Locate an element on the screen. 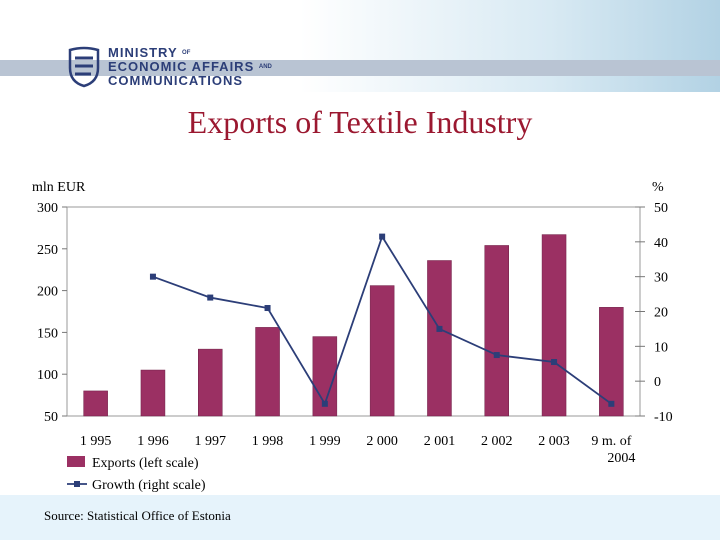 The image size is (720, 540). x-axis-tick-label-line: 2 001 is located at coordinates (440, 441).